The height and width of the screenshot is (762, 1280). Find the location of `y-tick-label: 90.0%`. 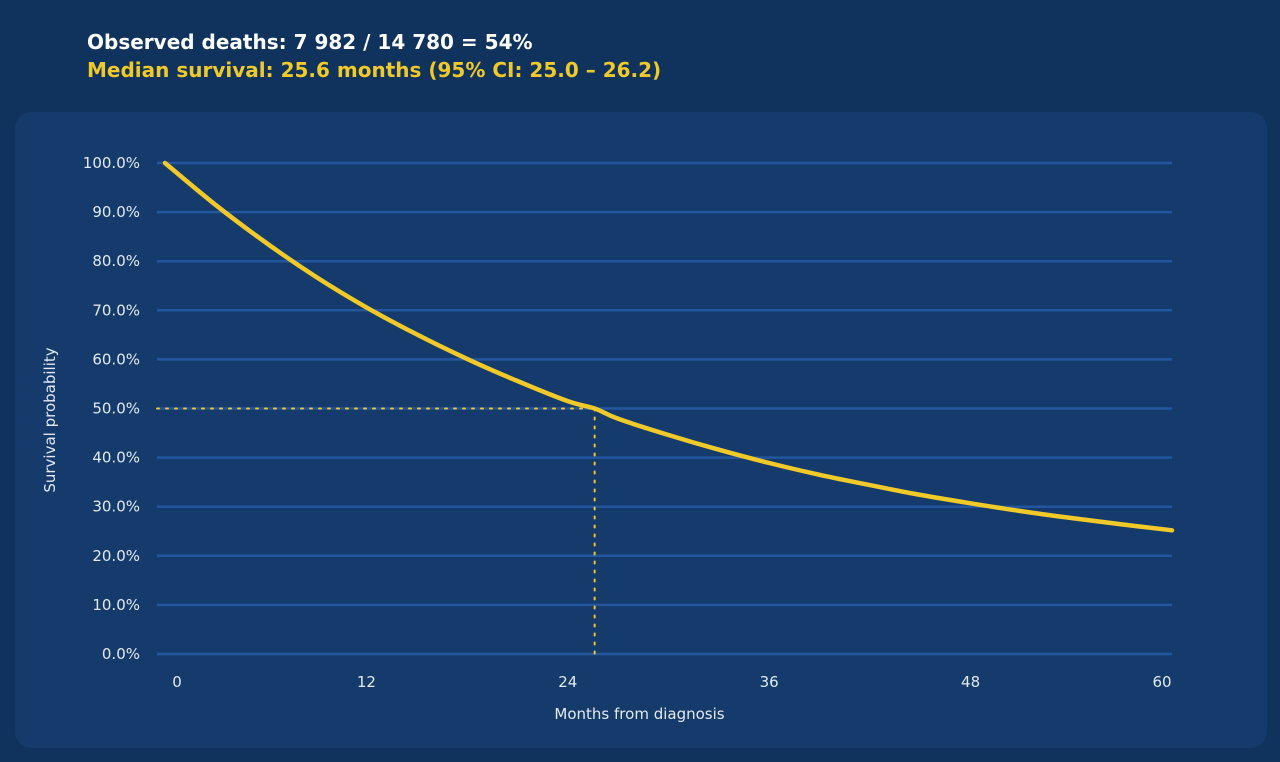

y-tick-label: 90.0% is located at coordinates (116, 212).